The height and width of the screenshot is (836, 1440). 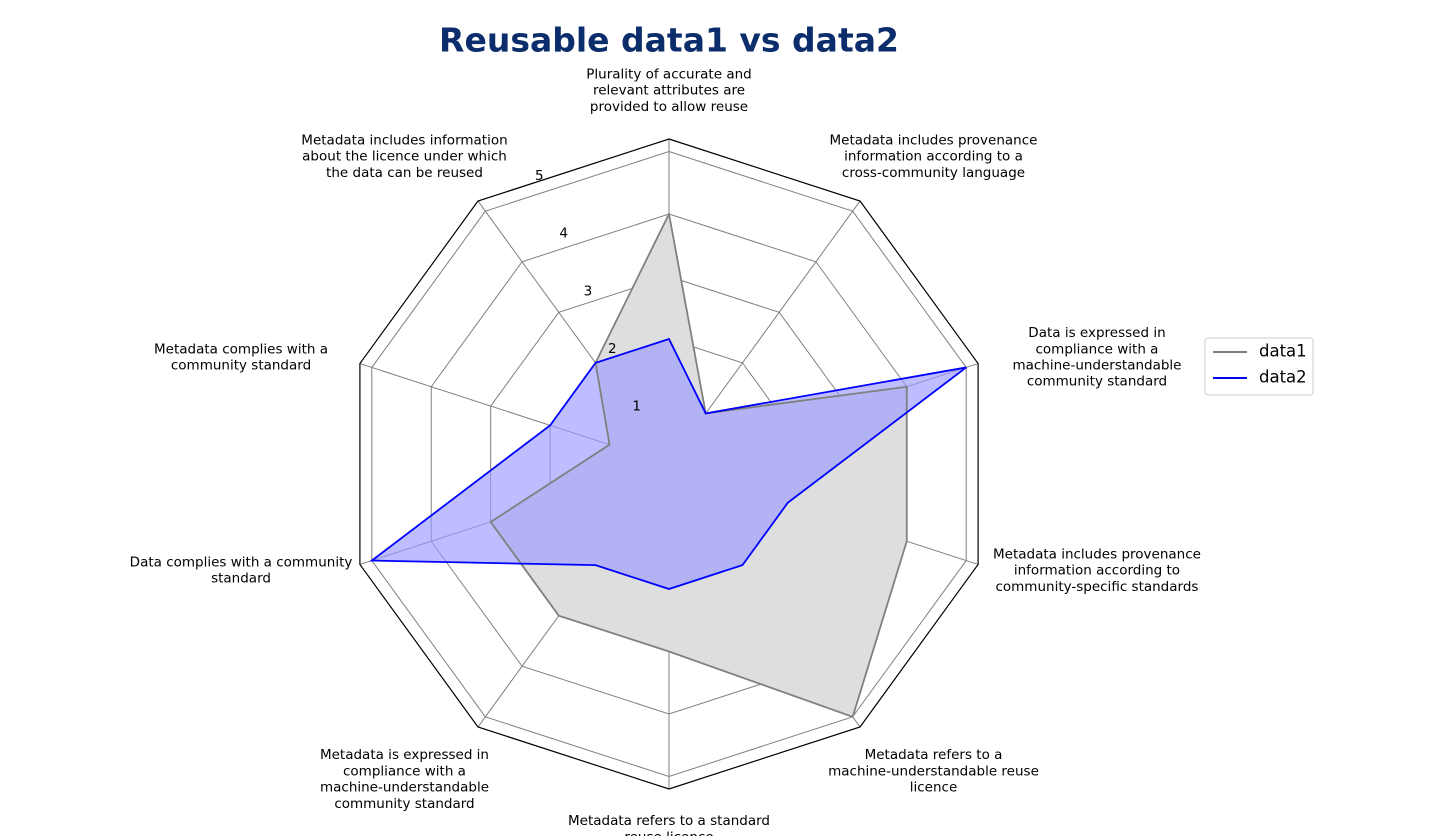 What do you see at coordinates (1259, 366) in the screenshot?
I see `legend: data1 data2` at bounding box center [1259, 366].